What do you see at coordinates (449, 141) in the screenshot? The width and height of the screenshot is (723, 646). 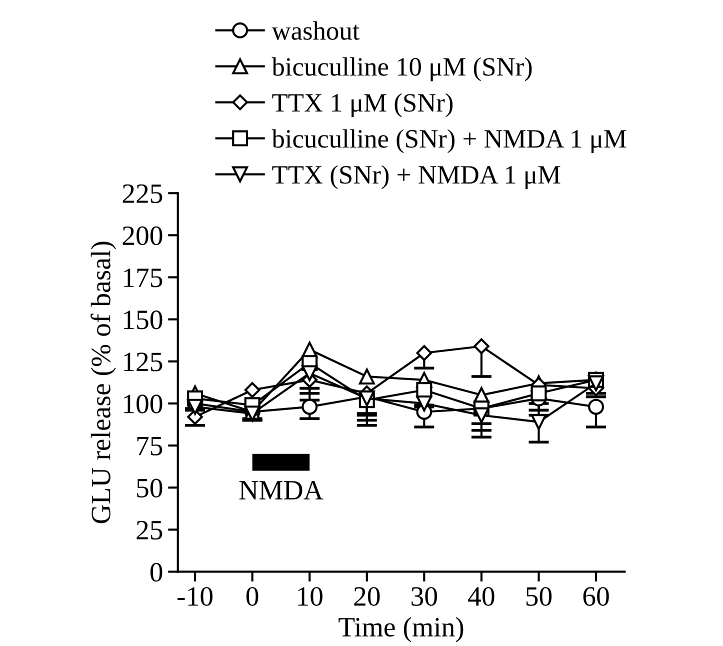 I see `legend-label: bicuculline (SNr) + NMDA 1 μM` at bounding box center [449, 141].